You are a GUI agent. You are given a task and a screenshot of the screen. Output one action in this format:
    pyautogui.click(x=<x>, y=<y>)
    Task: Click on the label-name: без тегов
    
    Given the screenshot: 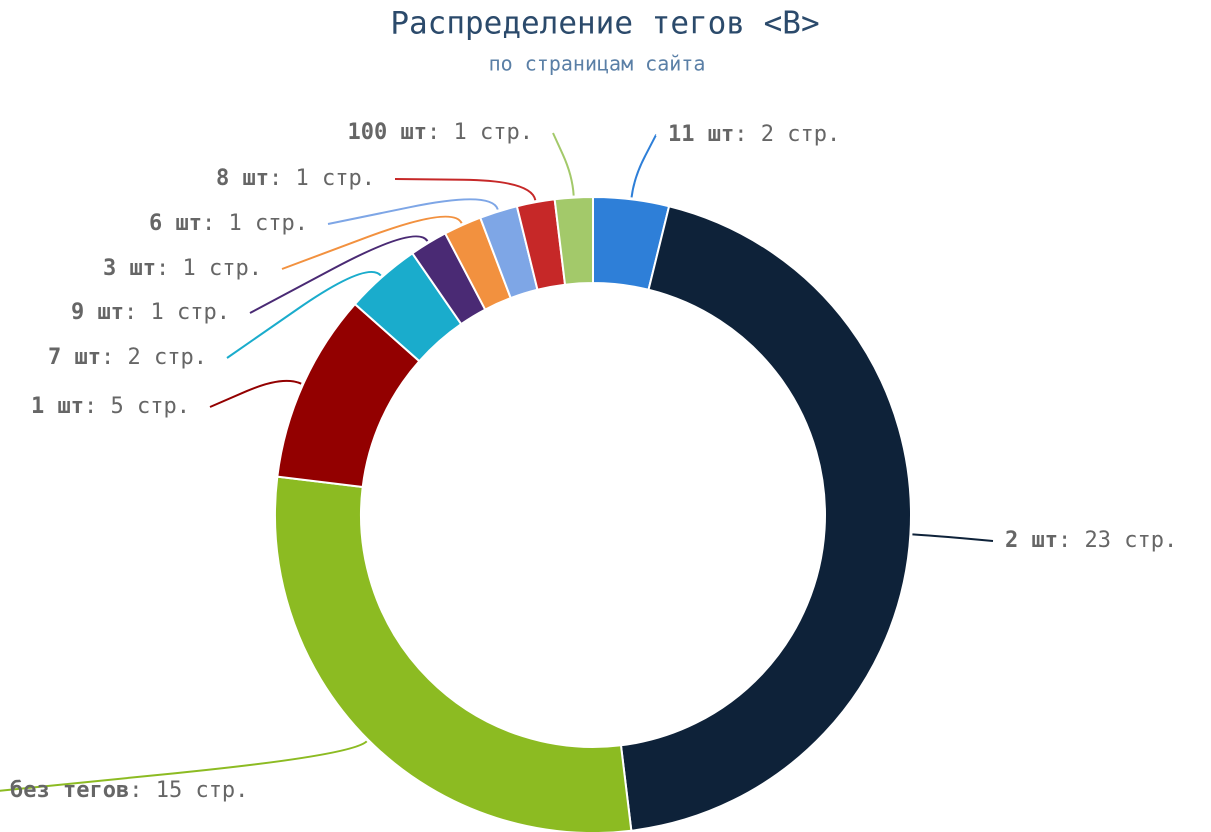 What is the action you would take?
    pyautogui.click(x=69, y=790)
    